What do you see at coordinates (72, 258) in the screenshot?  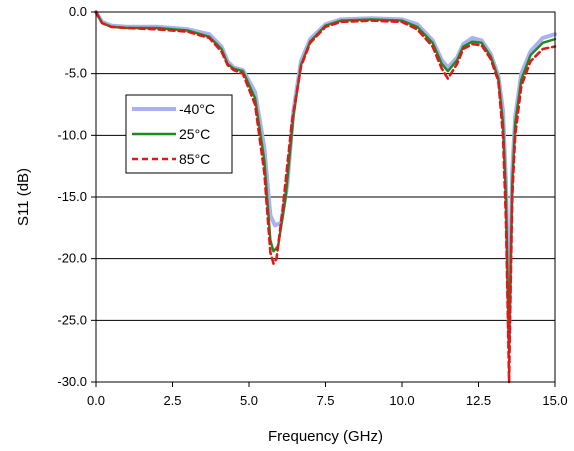 I see `y-tick-label: -20.0` at bounding box center [72, 258].